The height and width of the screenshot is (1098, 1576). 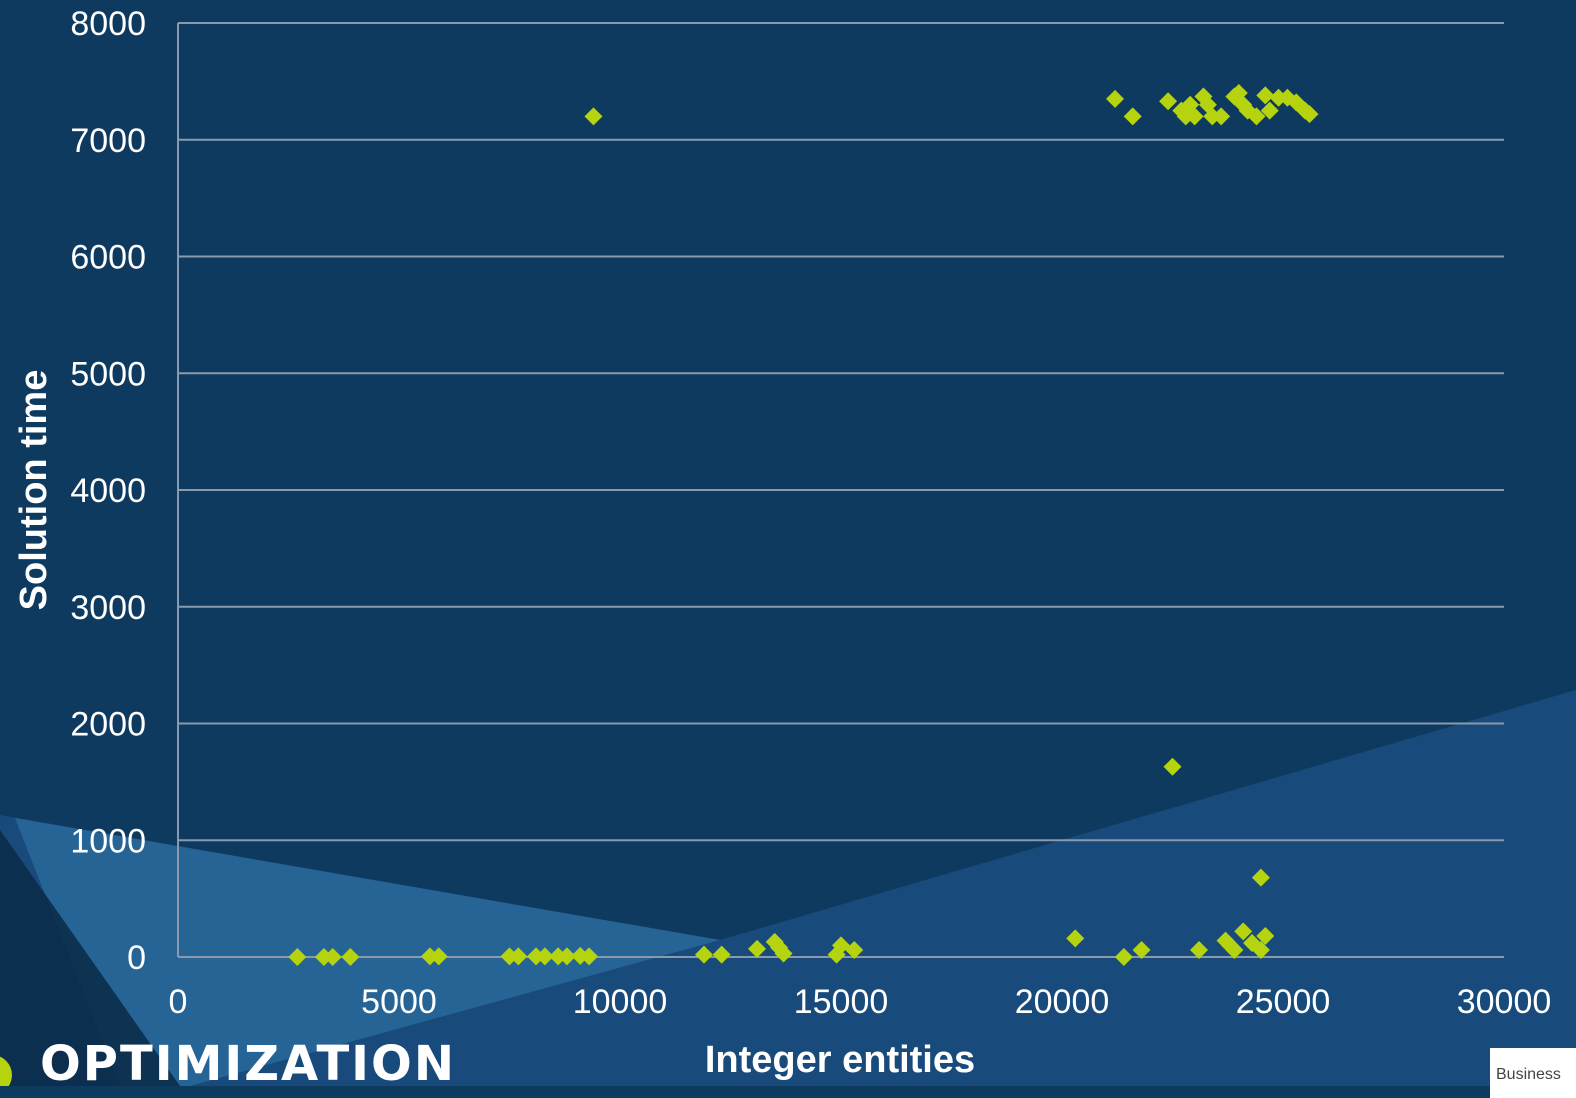 What do you see at coordinates (6, 1071) in the screenshot?
I see `logo-circle-icon` at bounding box center [6, 1071].